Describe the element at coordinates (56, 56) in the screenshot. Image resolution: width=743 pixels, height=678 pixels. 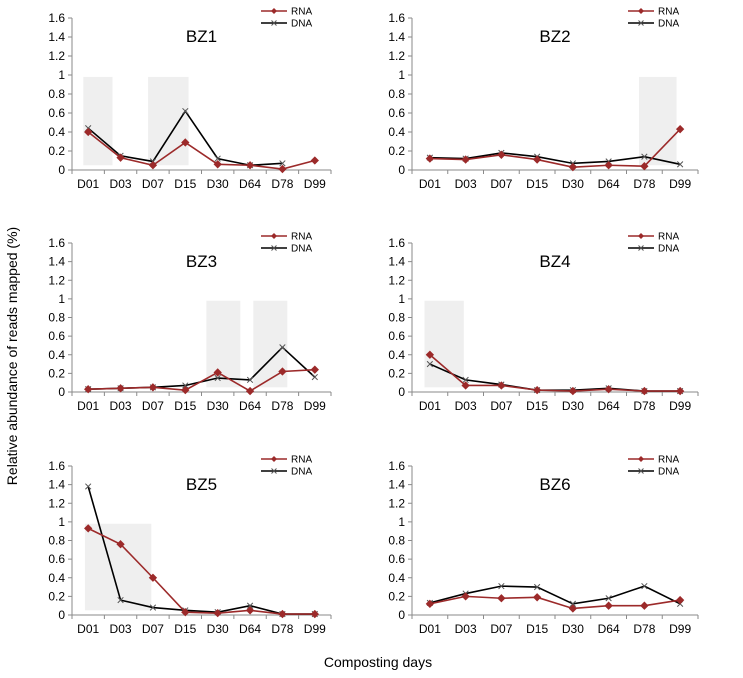
I see `y-tick-label: 1.2` at that location.